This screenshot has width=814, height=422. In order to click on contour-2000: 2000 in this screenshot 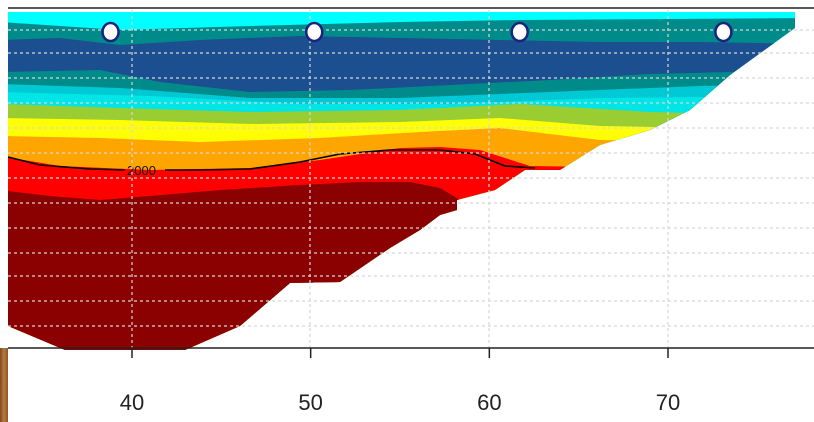, I will do `click(271, 163)`.